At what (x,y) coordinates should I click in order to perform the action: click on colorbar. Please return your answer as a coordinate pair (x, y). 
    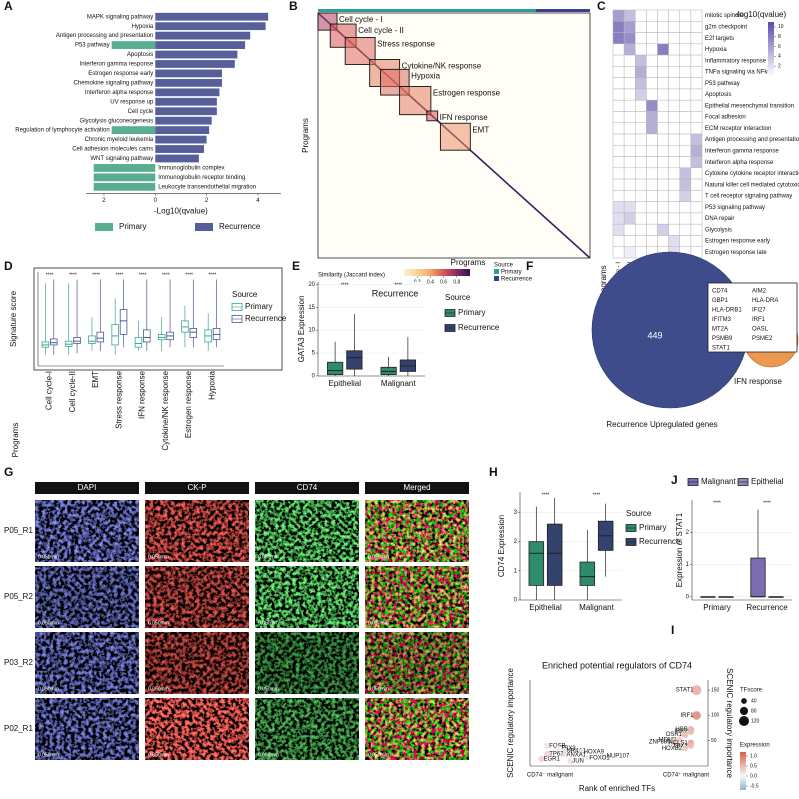
    Looking at the image, I should click on (437, 272).